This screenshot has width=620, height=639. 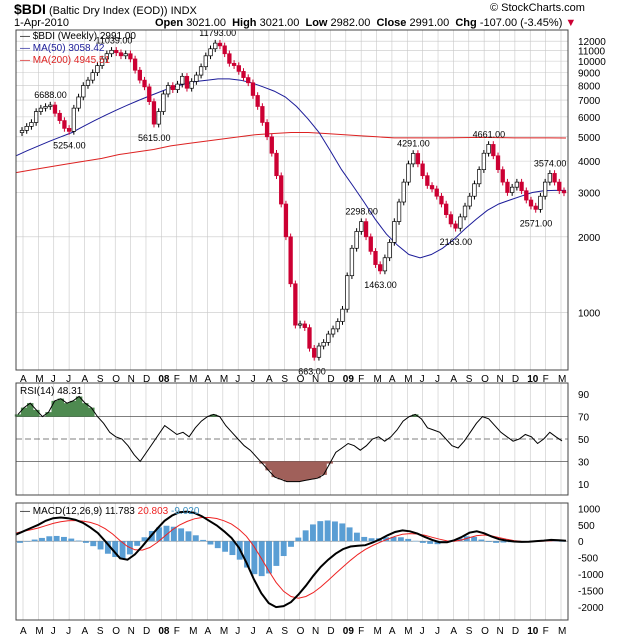 What do you see at coordinates (206, 23) in the screenshot?
I see `open-value: 3021.00` at bounding box center [206, 23].